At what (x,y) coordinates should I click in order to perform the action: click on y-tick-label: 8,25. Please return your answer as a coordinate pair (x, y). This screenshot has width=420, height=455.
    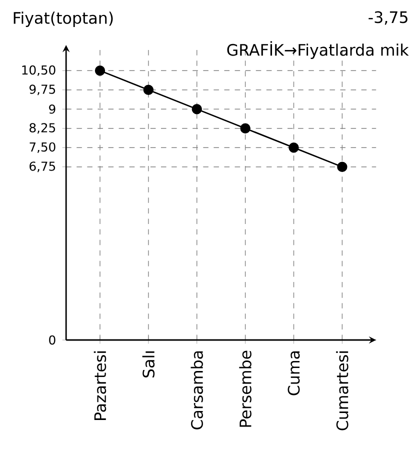
    Looking at the image, I should click on (43, 128).